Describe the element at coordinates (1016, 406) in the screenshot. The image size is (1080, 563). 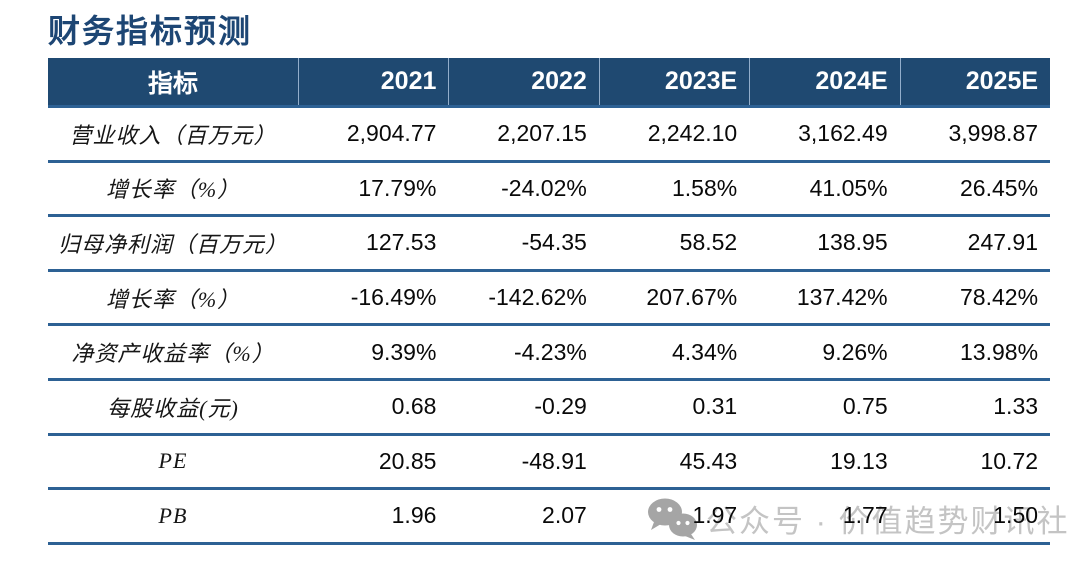
I see `row-value: 1.33` at that location.